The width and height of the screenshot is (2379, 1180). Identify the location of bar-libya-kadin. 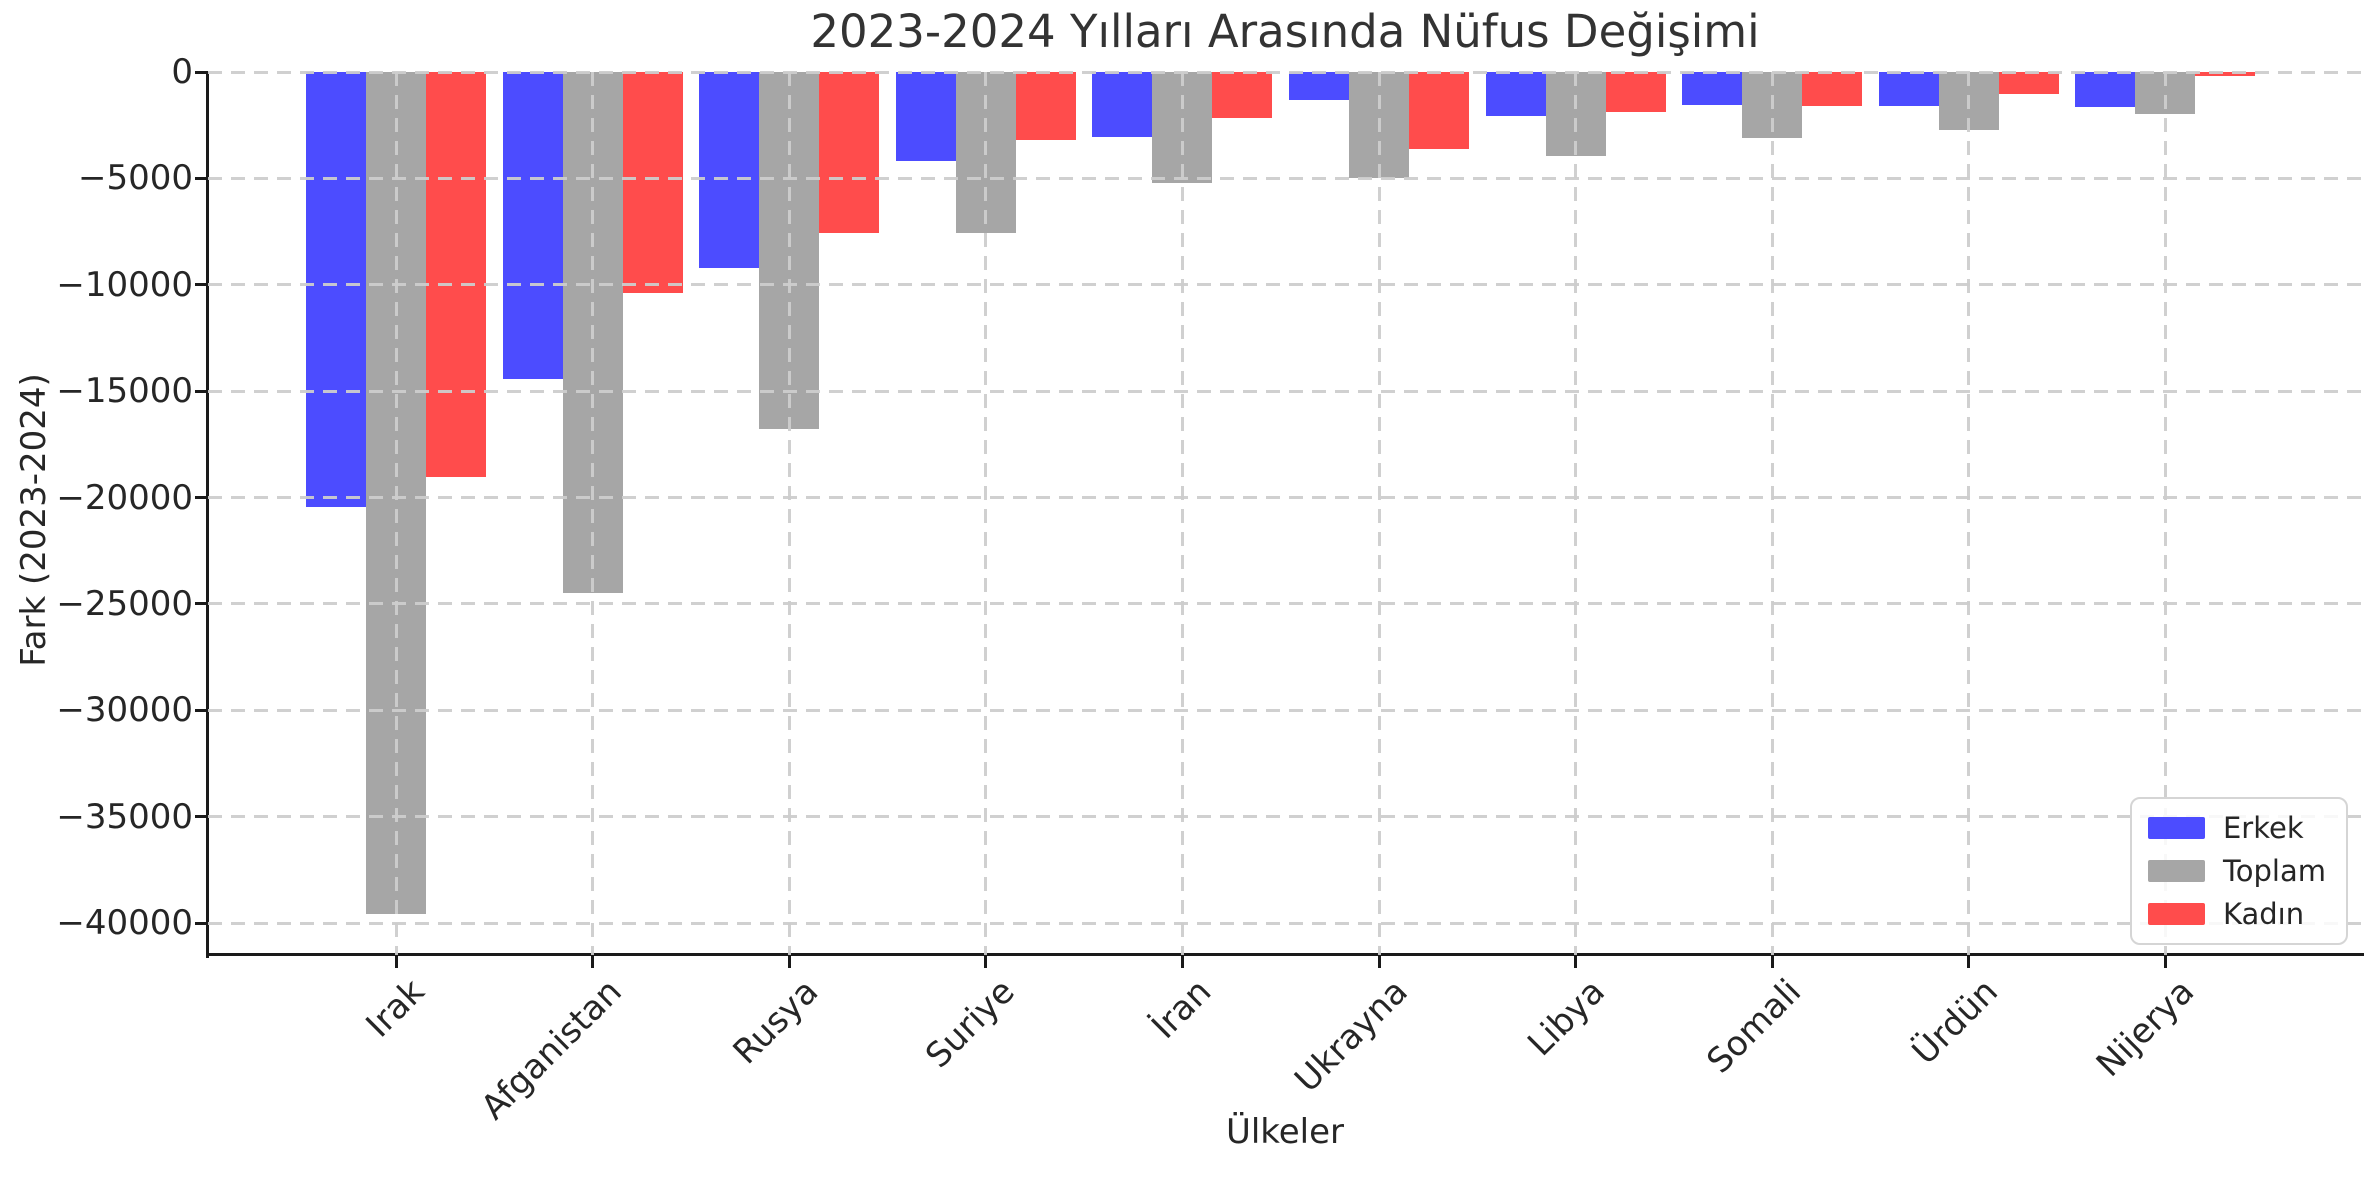
(1635, 92).